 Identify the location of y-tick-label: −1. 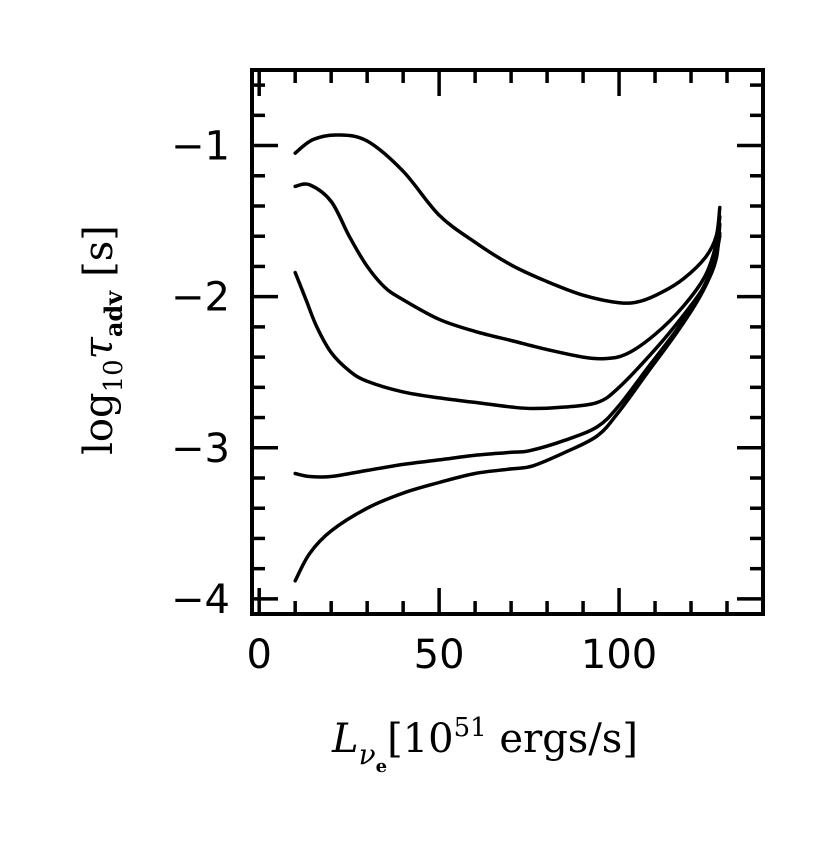
(200, 147).